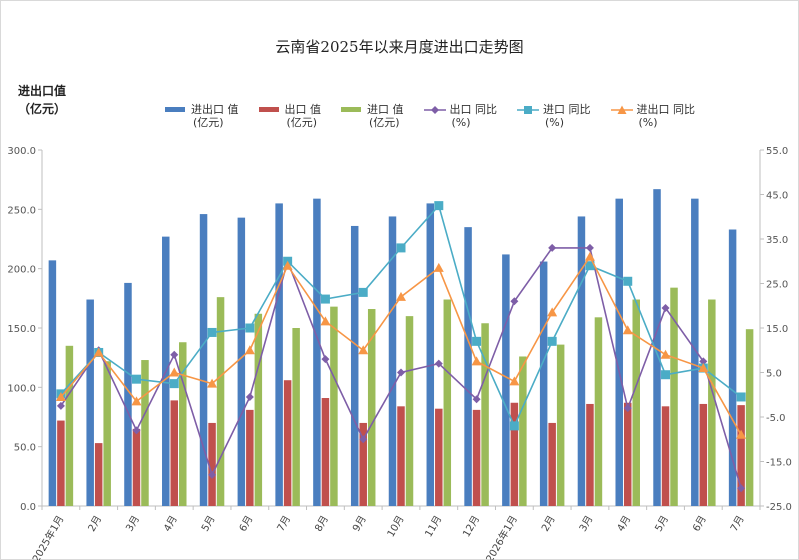  Describe the element at coordinates (303, 109) in the screenshot. I see `legend-label: 出口 值` at that location.